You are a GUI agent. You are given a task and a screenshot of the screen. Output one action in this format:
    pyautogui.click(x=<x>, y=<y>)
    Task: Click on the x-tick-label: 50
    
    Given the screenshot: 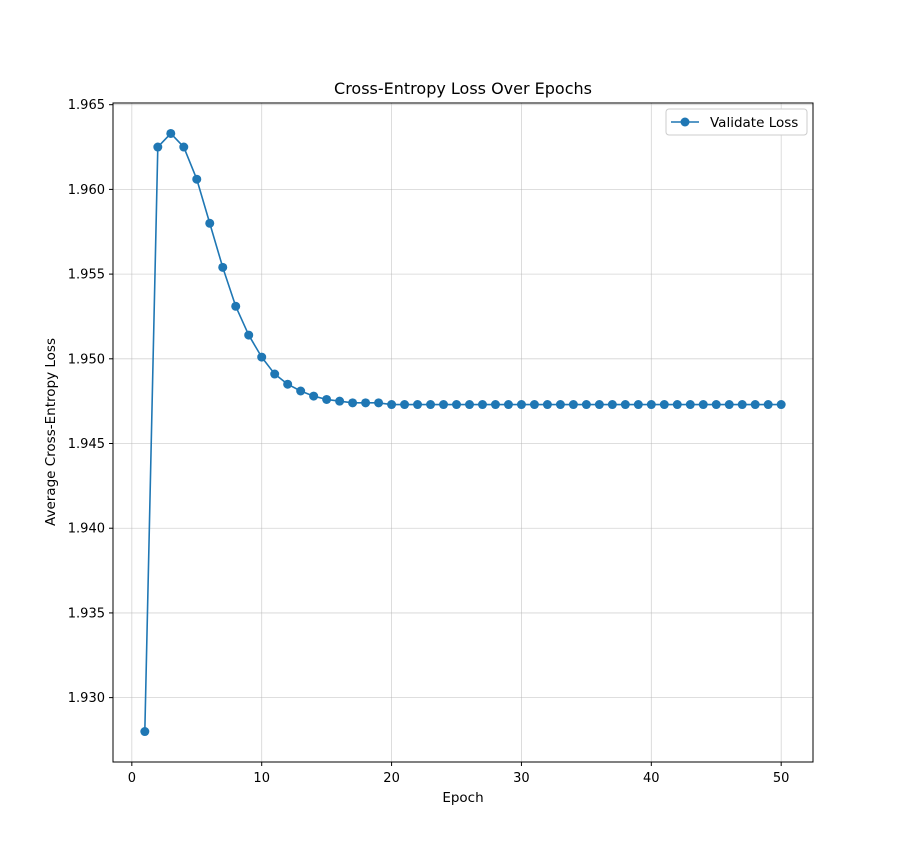 What is the action you would take?
    pyautogui.click(x=781, y=778)
    